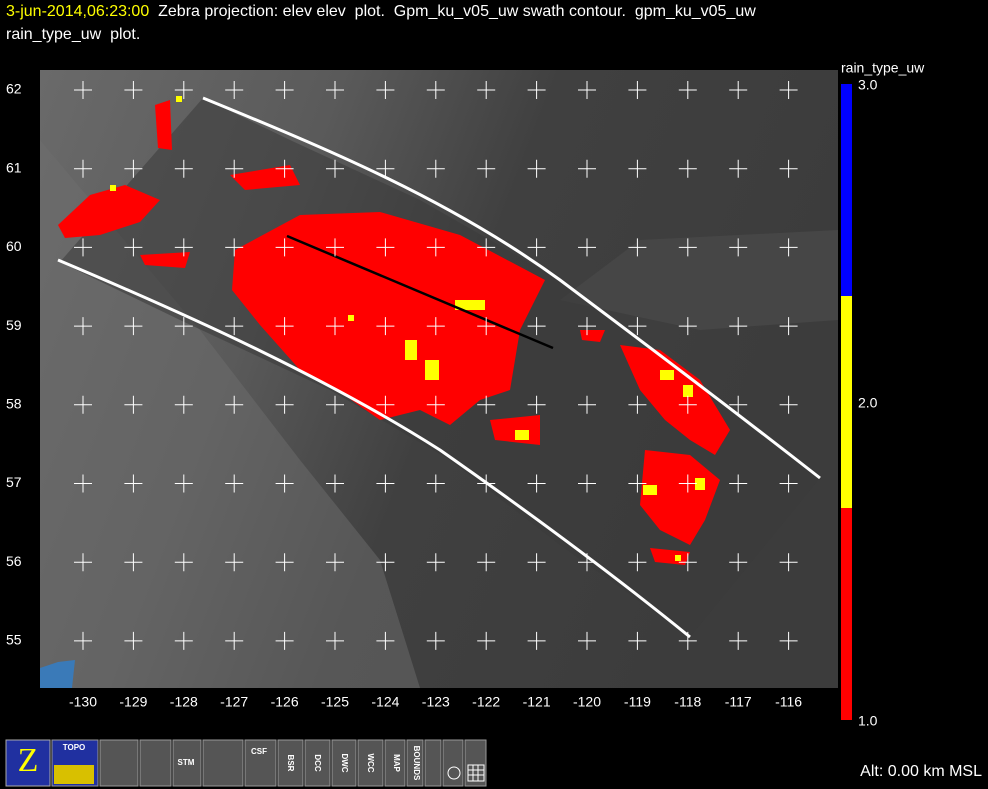 The height and width of the screenshot is (789, 988). What do you see at coordinates (14, 482) in the screenshot?
I see `lat-label: 57` at bounding box center [14, 482].